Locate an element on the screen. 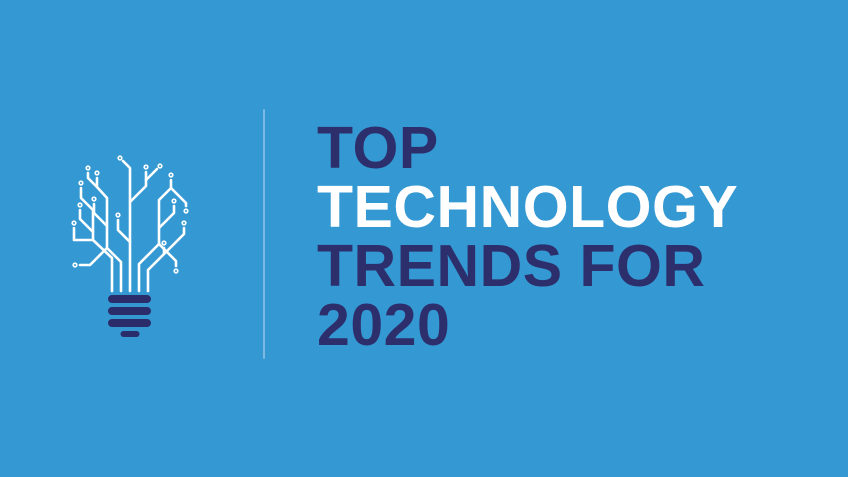 The width and height of the screenshot is (848, 477). circuit-traces is located at coordinates (130, 226).